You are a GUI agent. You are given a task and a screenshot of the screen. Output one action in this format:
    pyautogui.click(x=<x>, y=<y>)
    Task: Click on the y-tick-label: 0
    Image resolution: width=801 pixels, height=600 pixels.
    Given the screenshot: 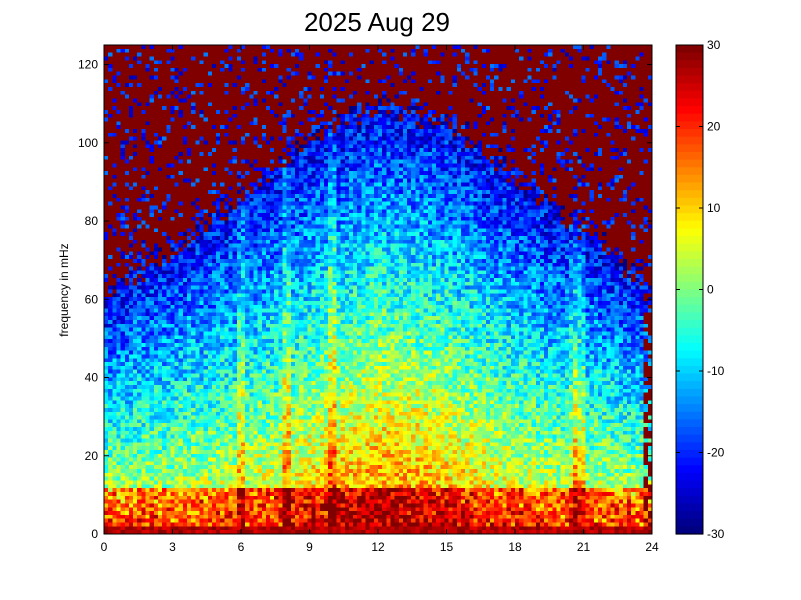 What is the action you would take?
    pyautogui.click(x=94, y=534)
    